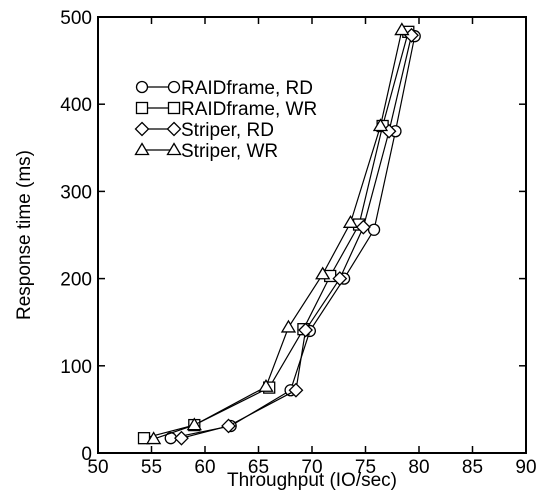 This screenshot has height=490, width=545. What do you see at coordinates (86, 454) in the screenshot?
I see `y-tick-label: 0` at bounding box center [86, 454].